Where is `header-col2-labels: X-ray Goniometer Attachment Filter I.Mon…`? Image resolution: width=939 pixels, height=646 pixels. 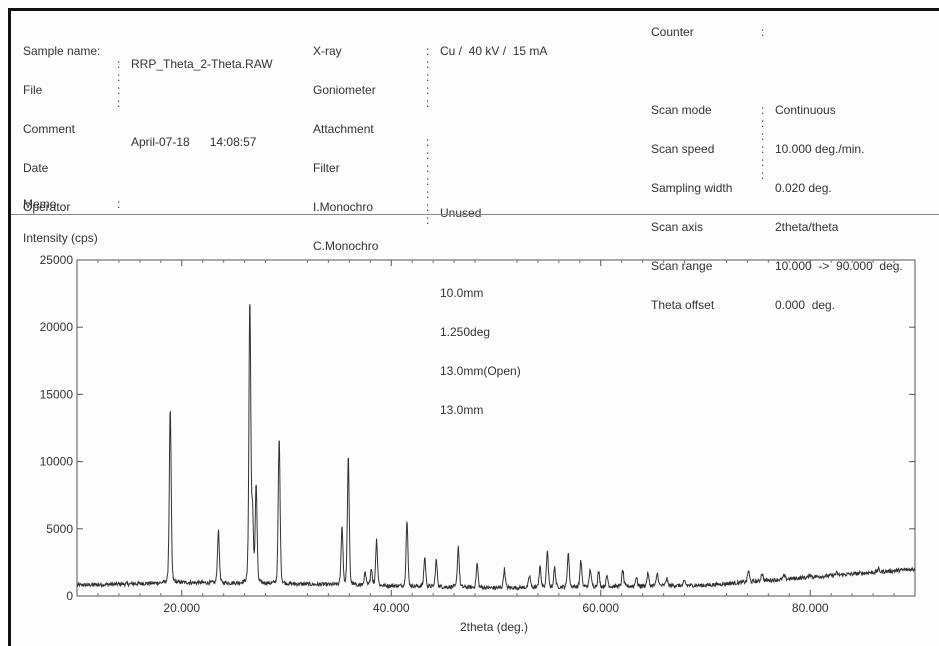
header-col2-labels: X-ray Goniometer Attachment Filter I.Mon… is located at coordinates (345, 149).